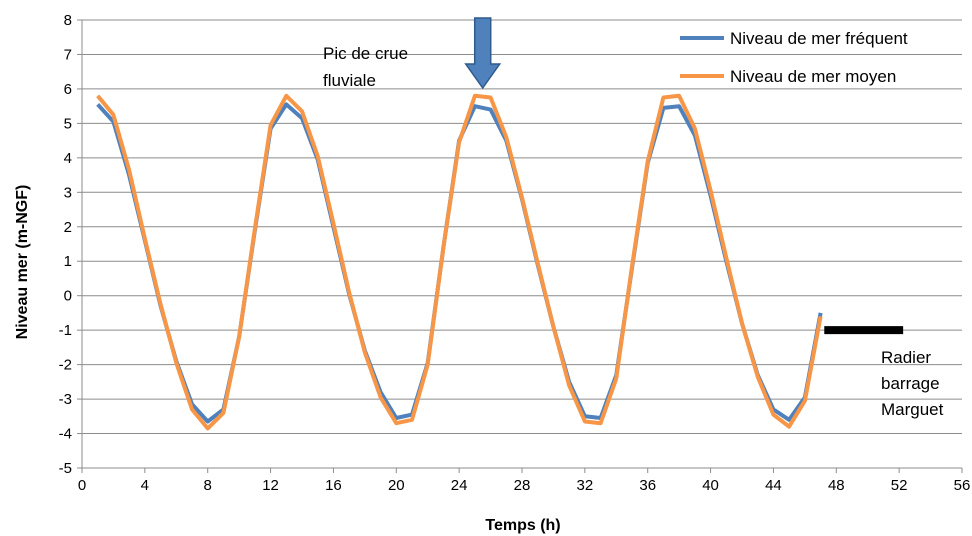 The height and width of the screenshot is (536, 972). I want to click on x-tick-label: 24, so click(459, 485).